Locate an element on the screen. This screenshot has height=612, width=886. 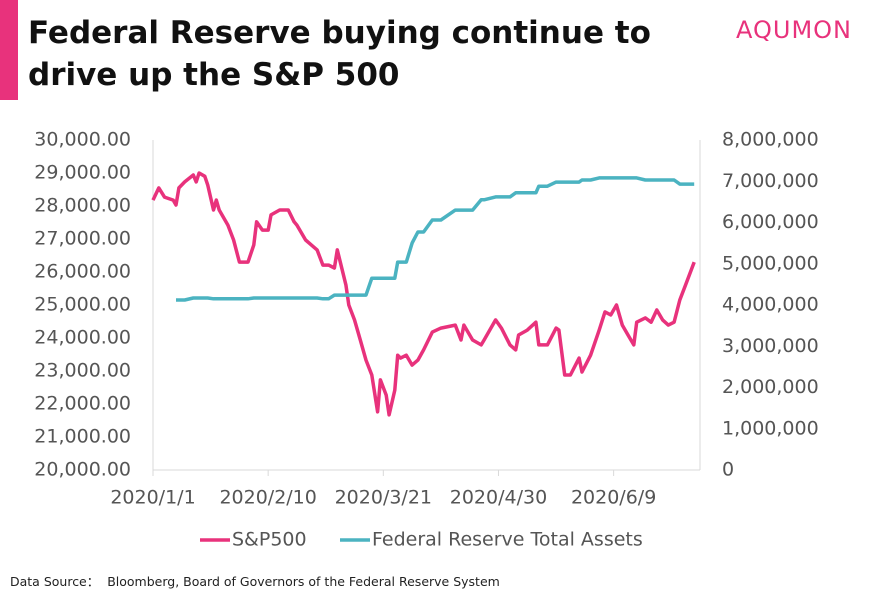
y-tick-label: 27,000.00 is located at coordinates (82, 239).